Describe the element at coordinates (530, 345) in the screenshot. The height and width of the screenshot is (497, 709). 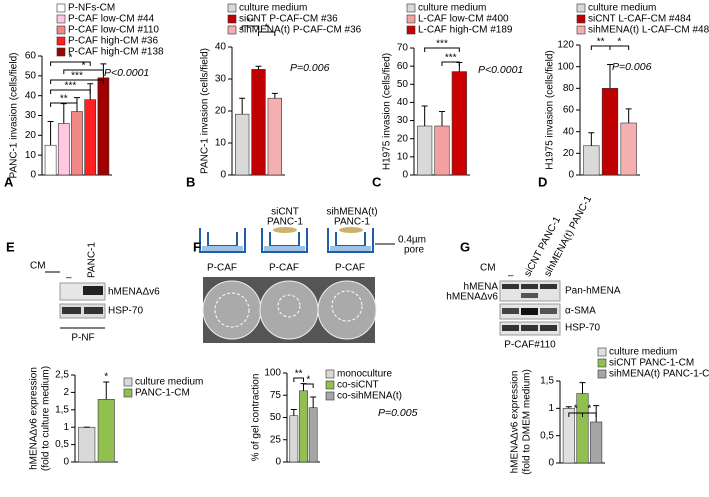
I see `cell-label: P-CAF#110` at that location.